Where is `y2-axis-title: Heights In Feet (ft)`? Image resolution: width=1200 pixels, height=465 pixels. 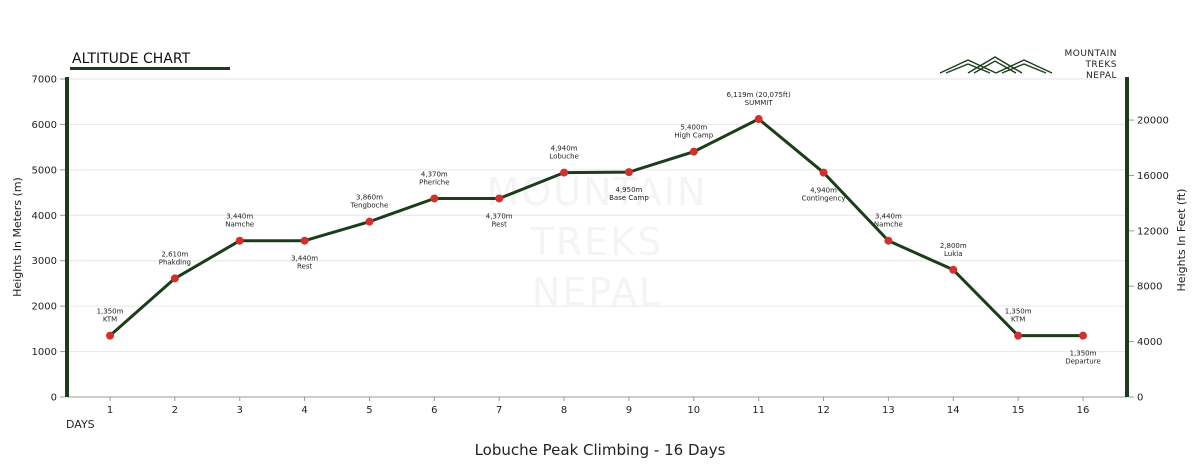
y2-axis-title: Heights In Feet (ft) is located at coordinates (1181, 240).